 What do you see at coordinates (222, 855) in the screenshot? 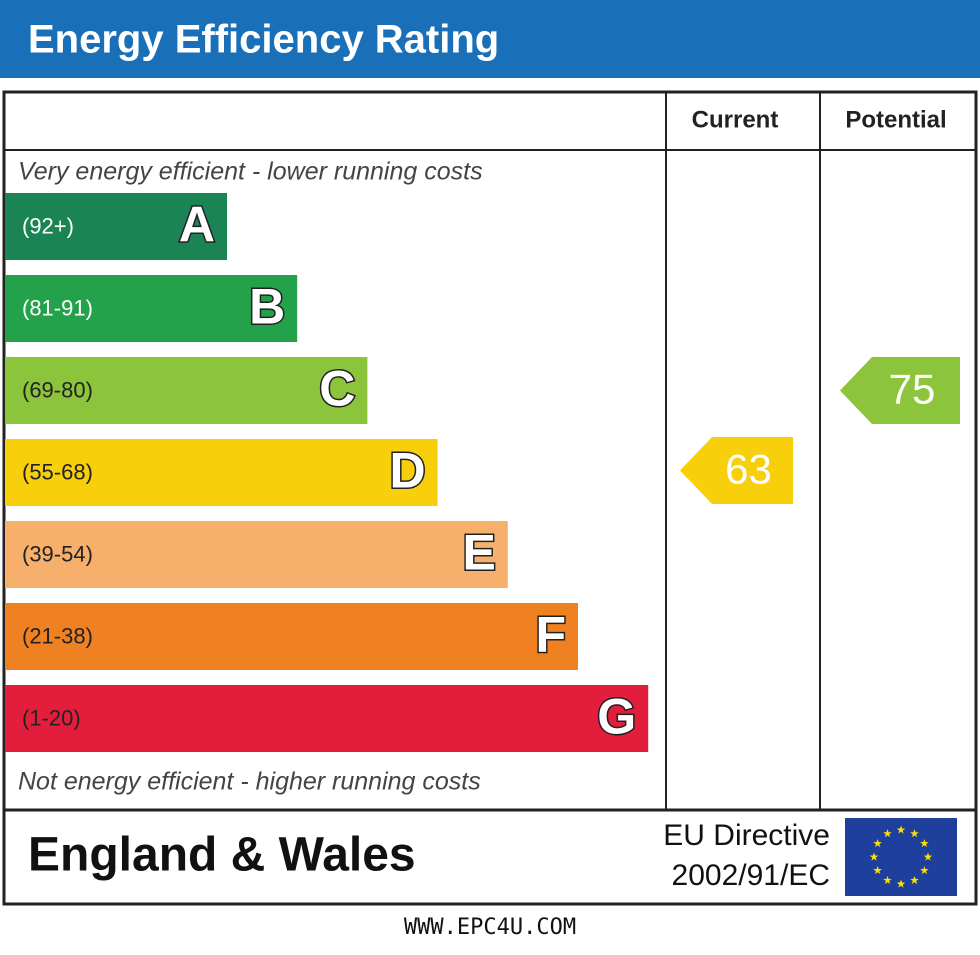
I see `region: England & Wales` at bounding box center [222, 855].